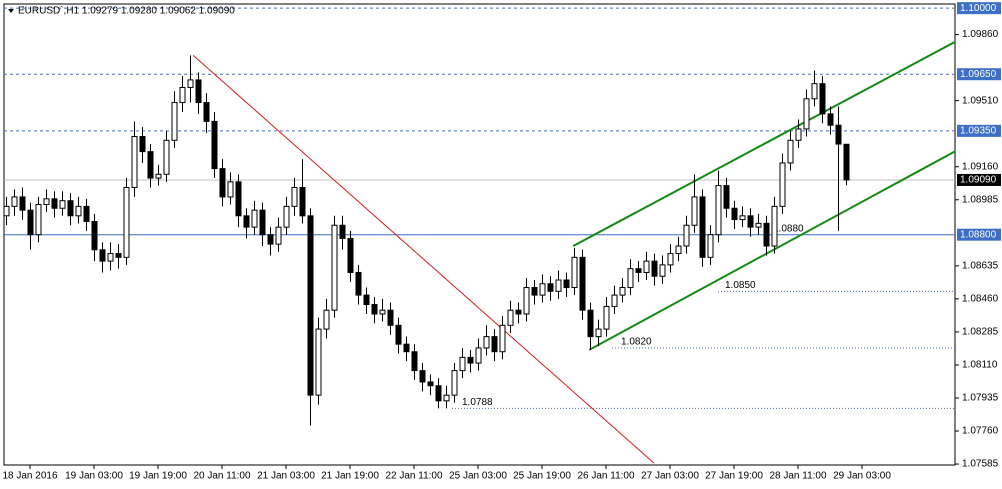 Image resolution: width=1002 pixels, height=489 pixels. I want to click on price-label: 1.09090, so click(978, 180).